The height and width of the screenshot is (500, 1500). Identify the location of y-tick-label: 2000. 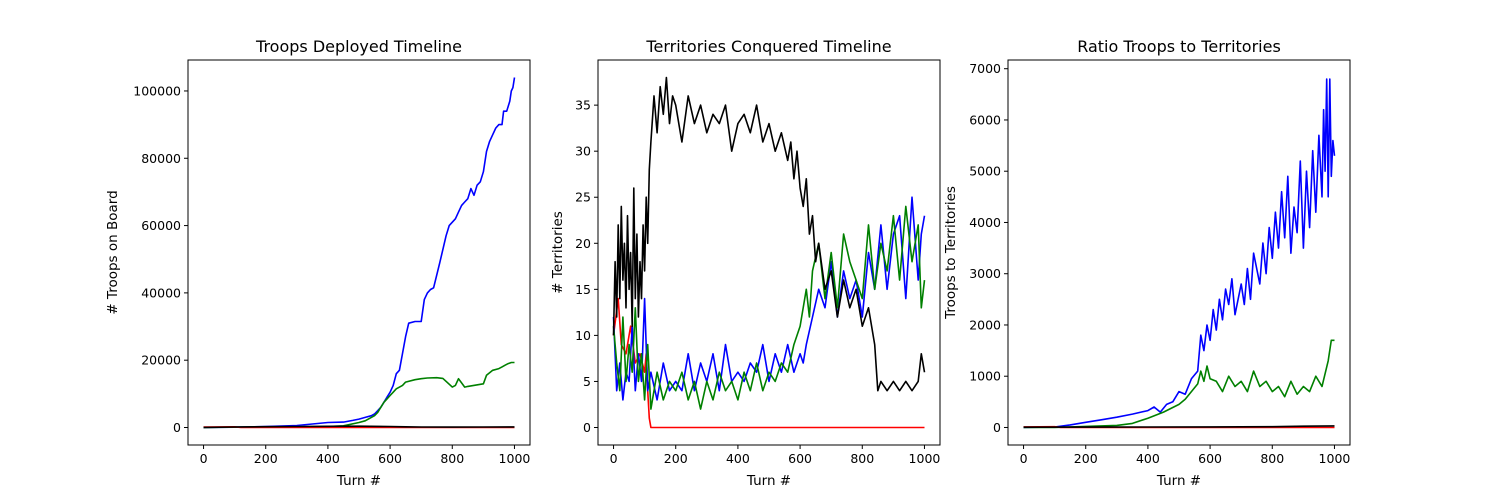
(985, 324).